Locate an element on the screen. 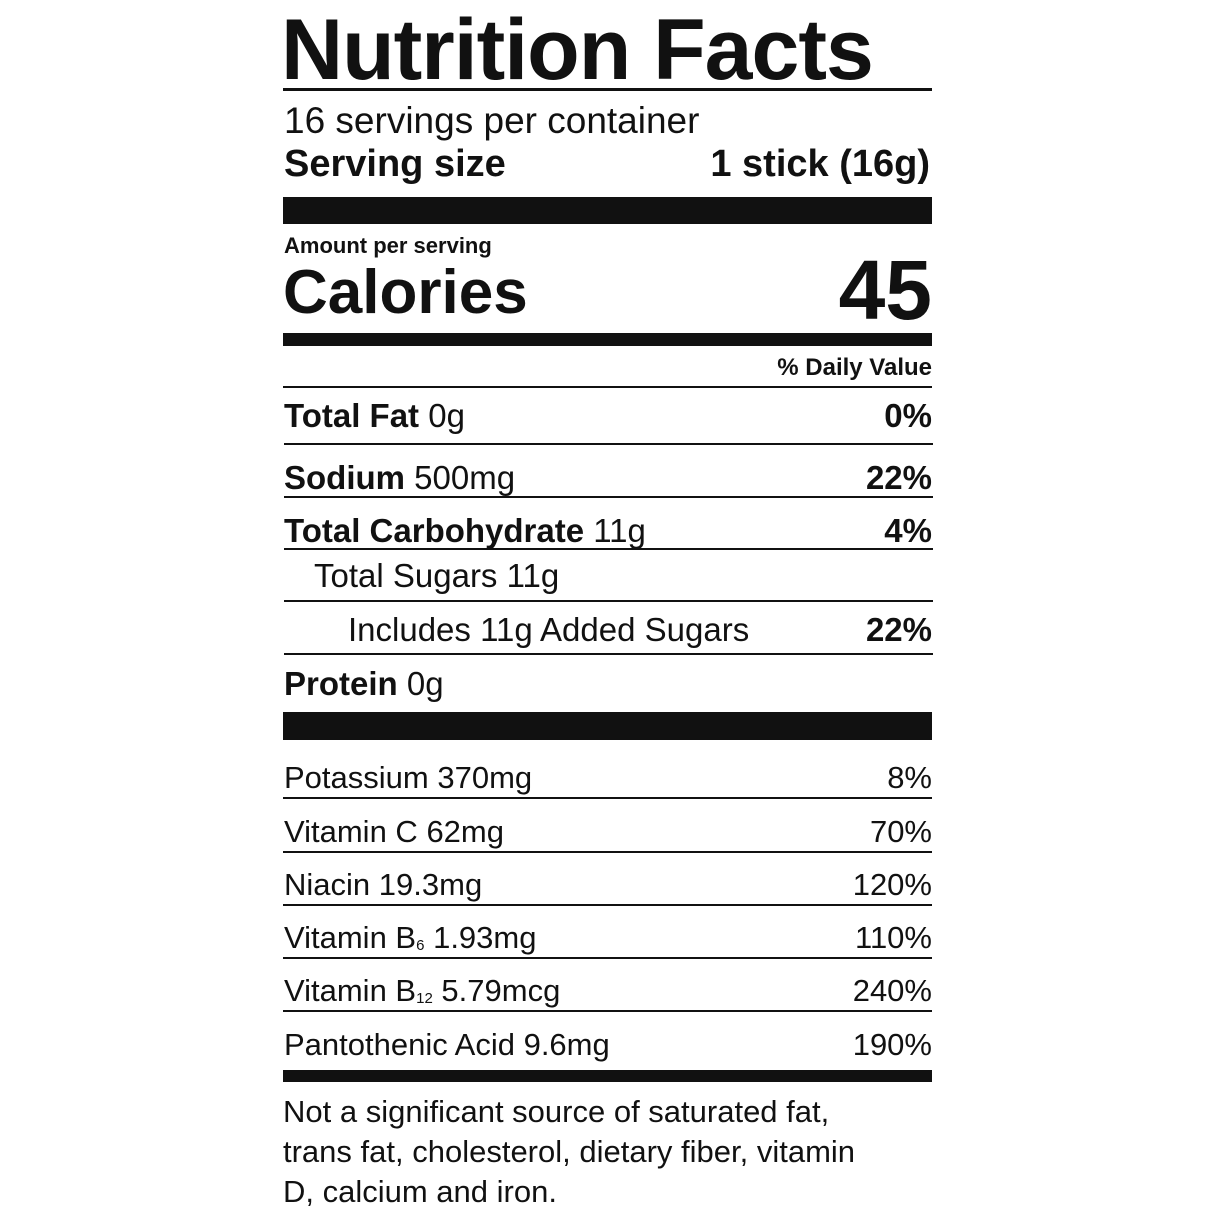 The width and height of the screenshot is (1214, 1214). nutrient-name: Total Fat is located at coordinates (352, 415).